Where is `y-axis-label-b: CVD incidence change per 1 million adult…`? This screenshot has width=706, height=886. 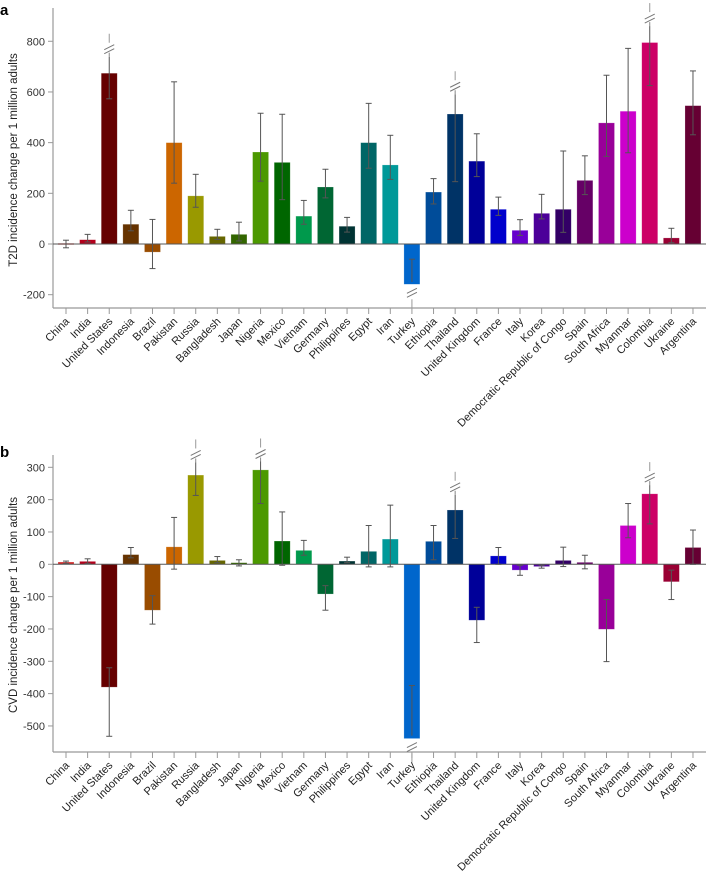 y-axis-label-b: CVD incidence change per 1 million adult… is located at coordinates (14, 605).